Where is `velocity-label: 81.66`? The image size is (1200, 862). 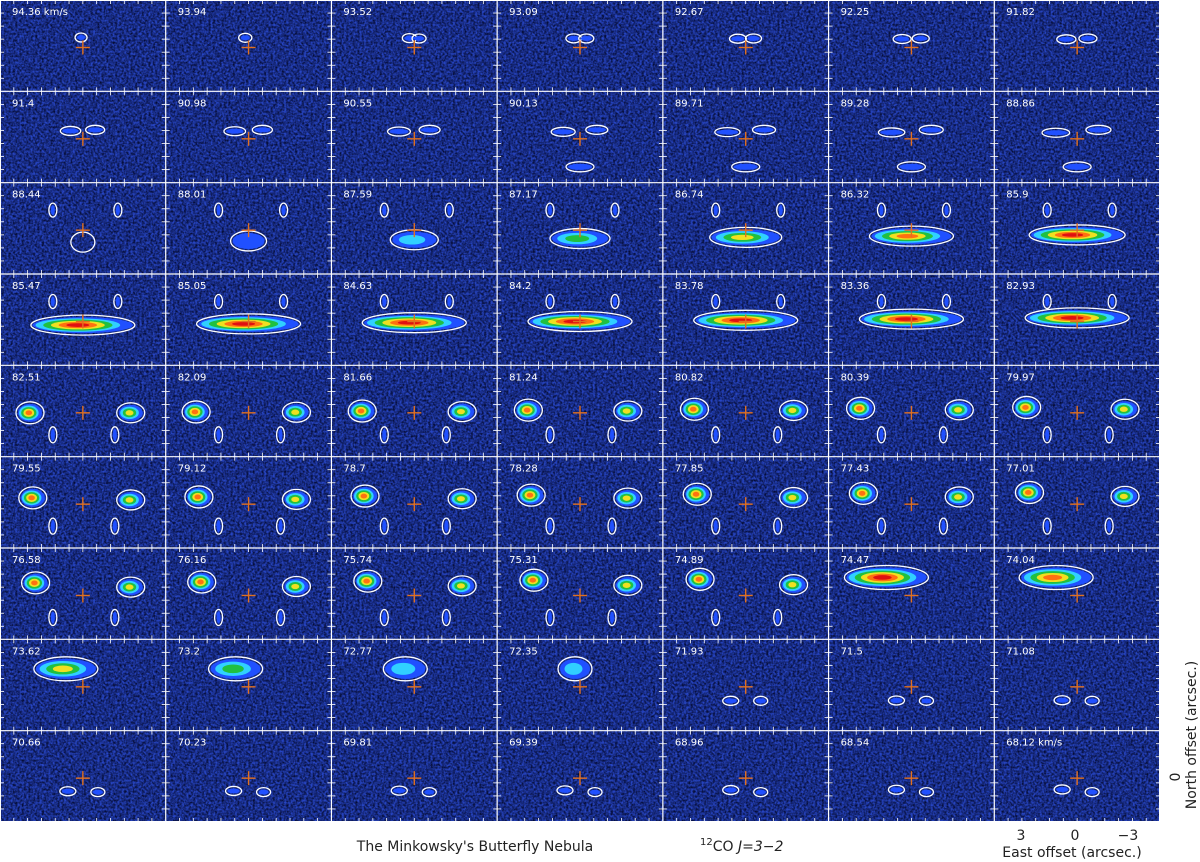
velocity-label: 81.66 is located at coordinates (357, 377).